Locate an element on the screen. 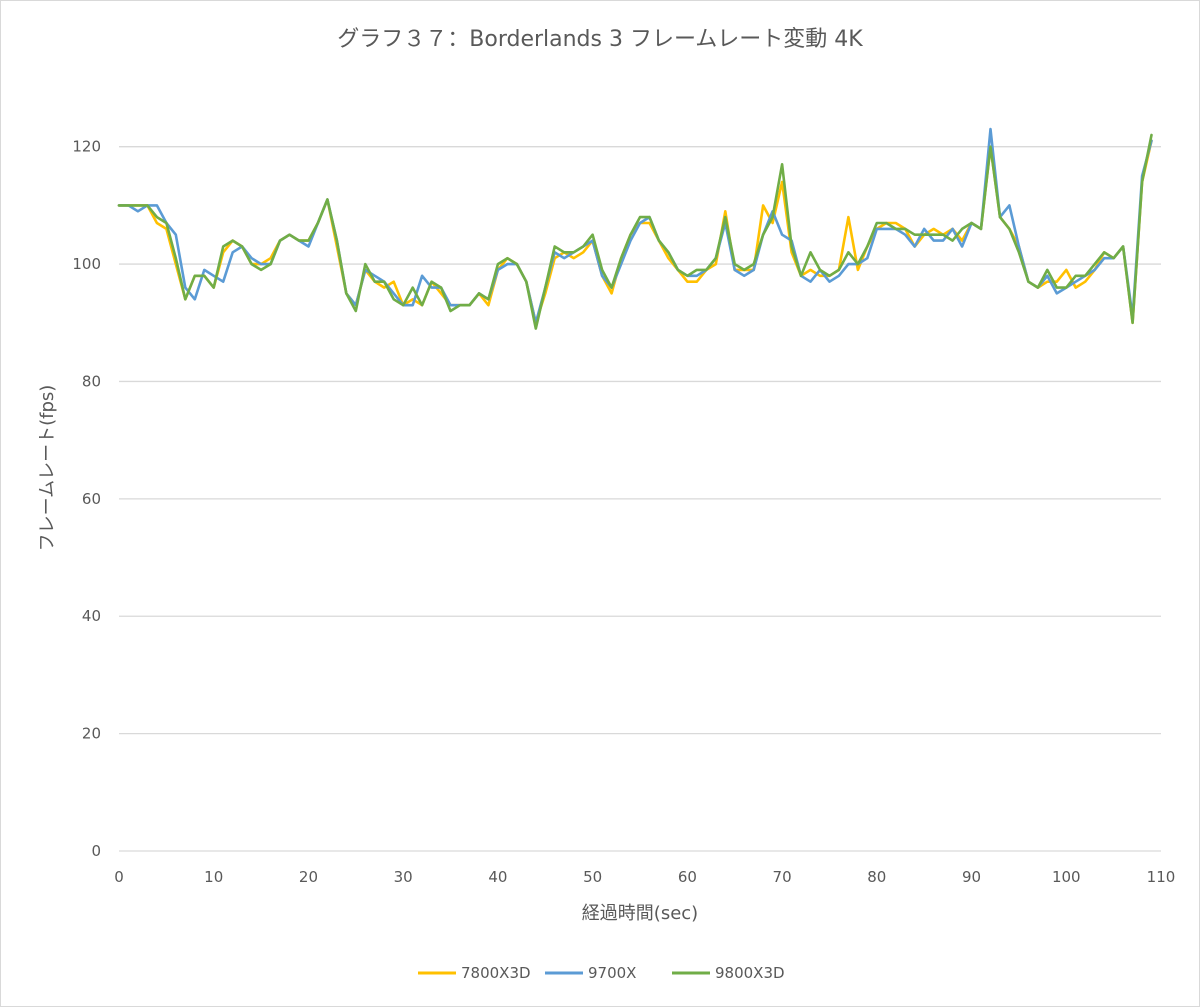  x-tick-label-0: 0 is located at coordinates (119, 877).